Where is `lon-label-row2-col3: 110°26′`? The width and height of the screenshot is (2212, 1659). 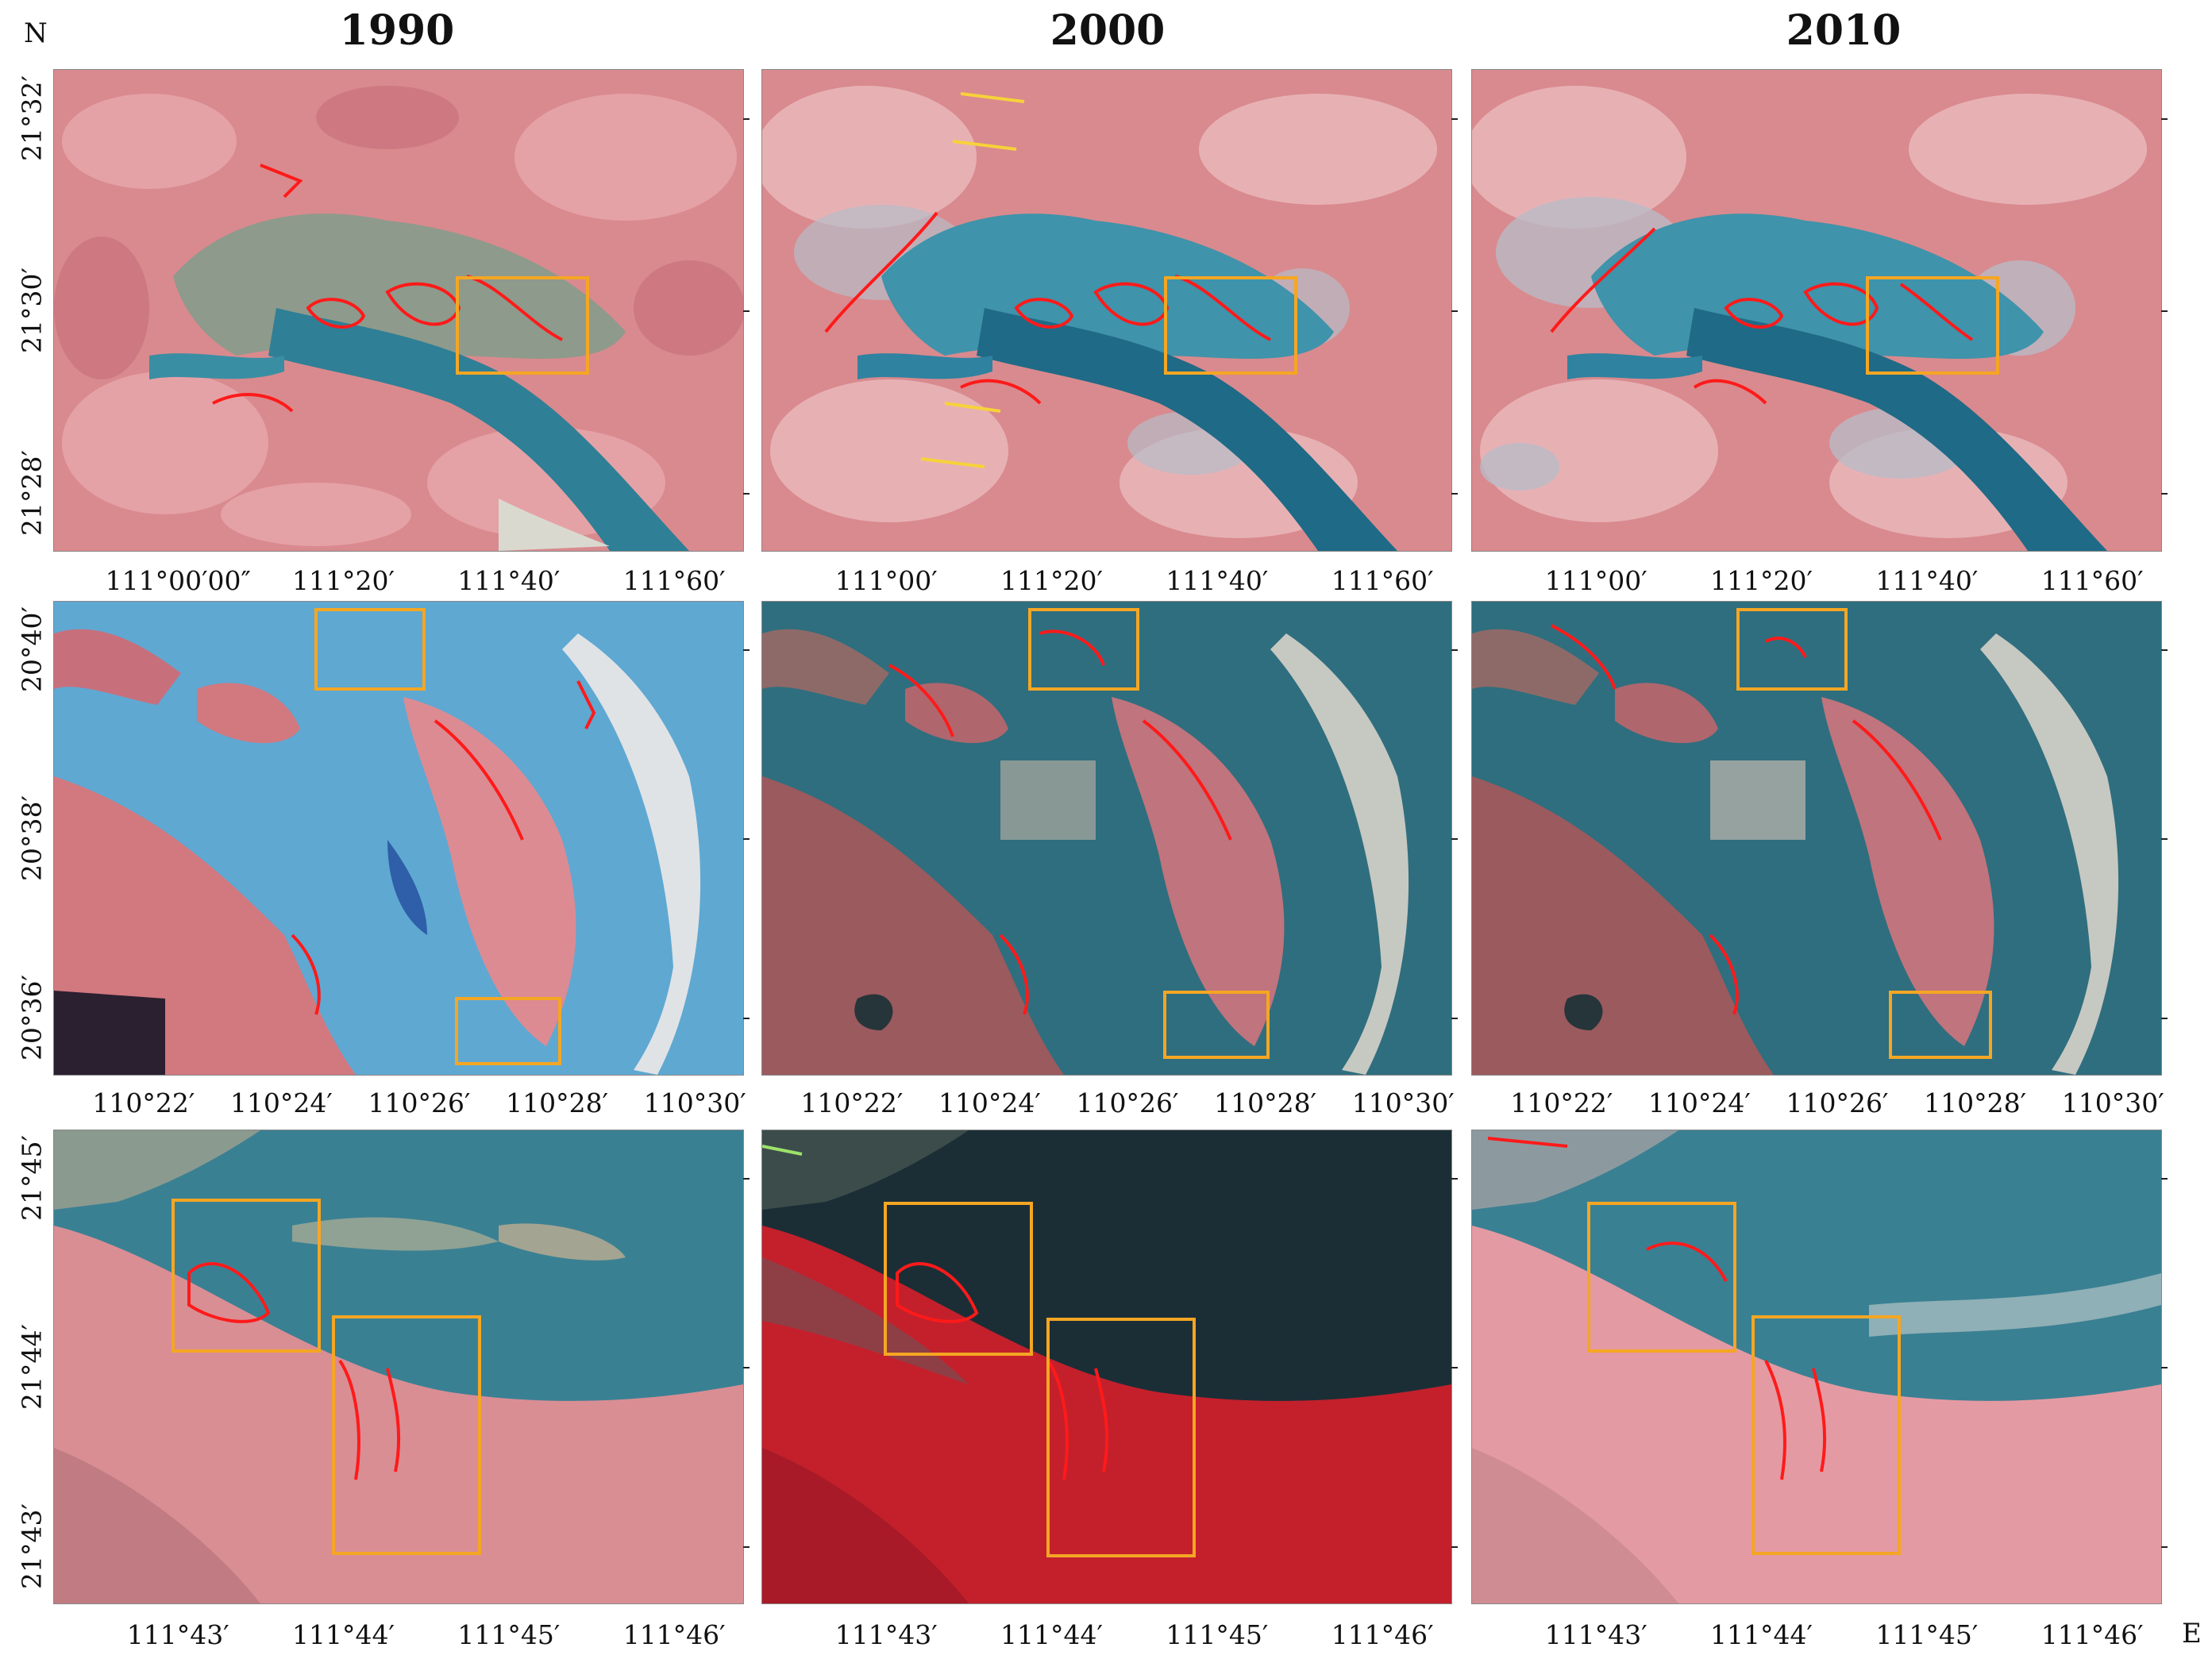 lon-label-row2-col3: 110°26′ is located at coordinates (1837, 1103).